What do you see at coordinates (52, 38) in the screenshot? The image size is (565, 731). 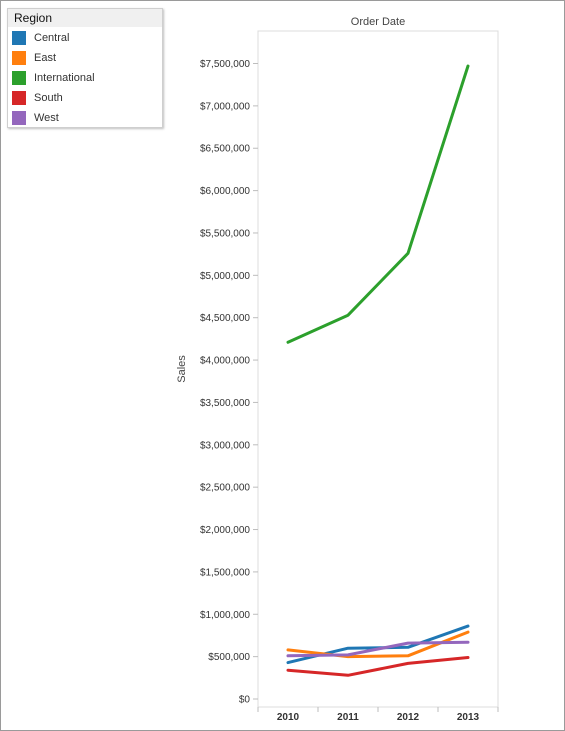 I see `legend-label-central: Central` at bounding box center [52, 38].